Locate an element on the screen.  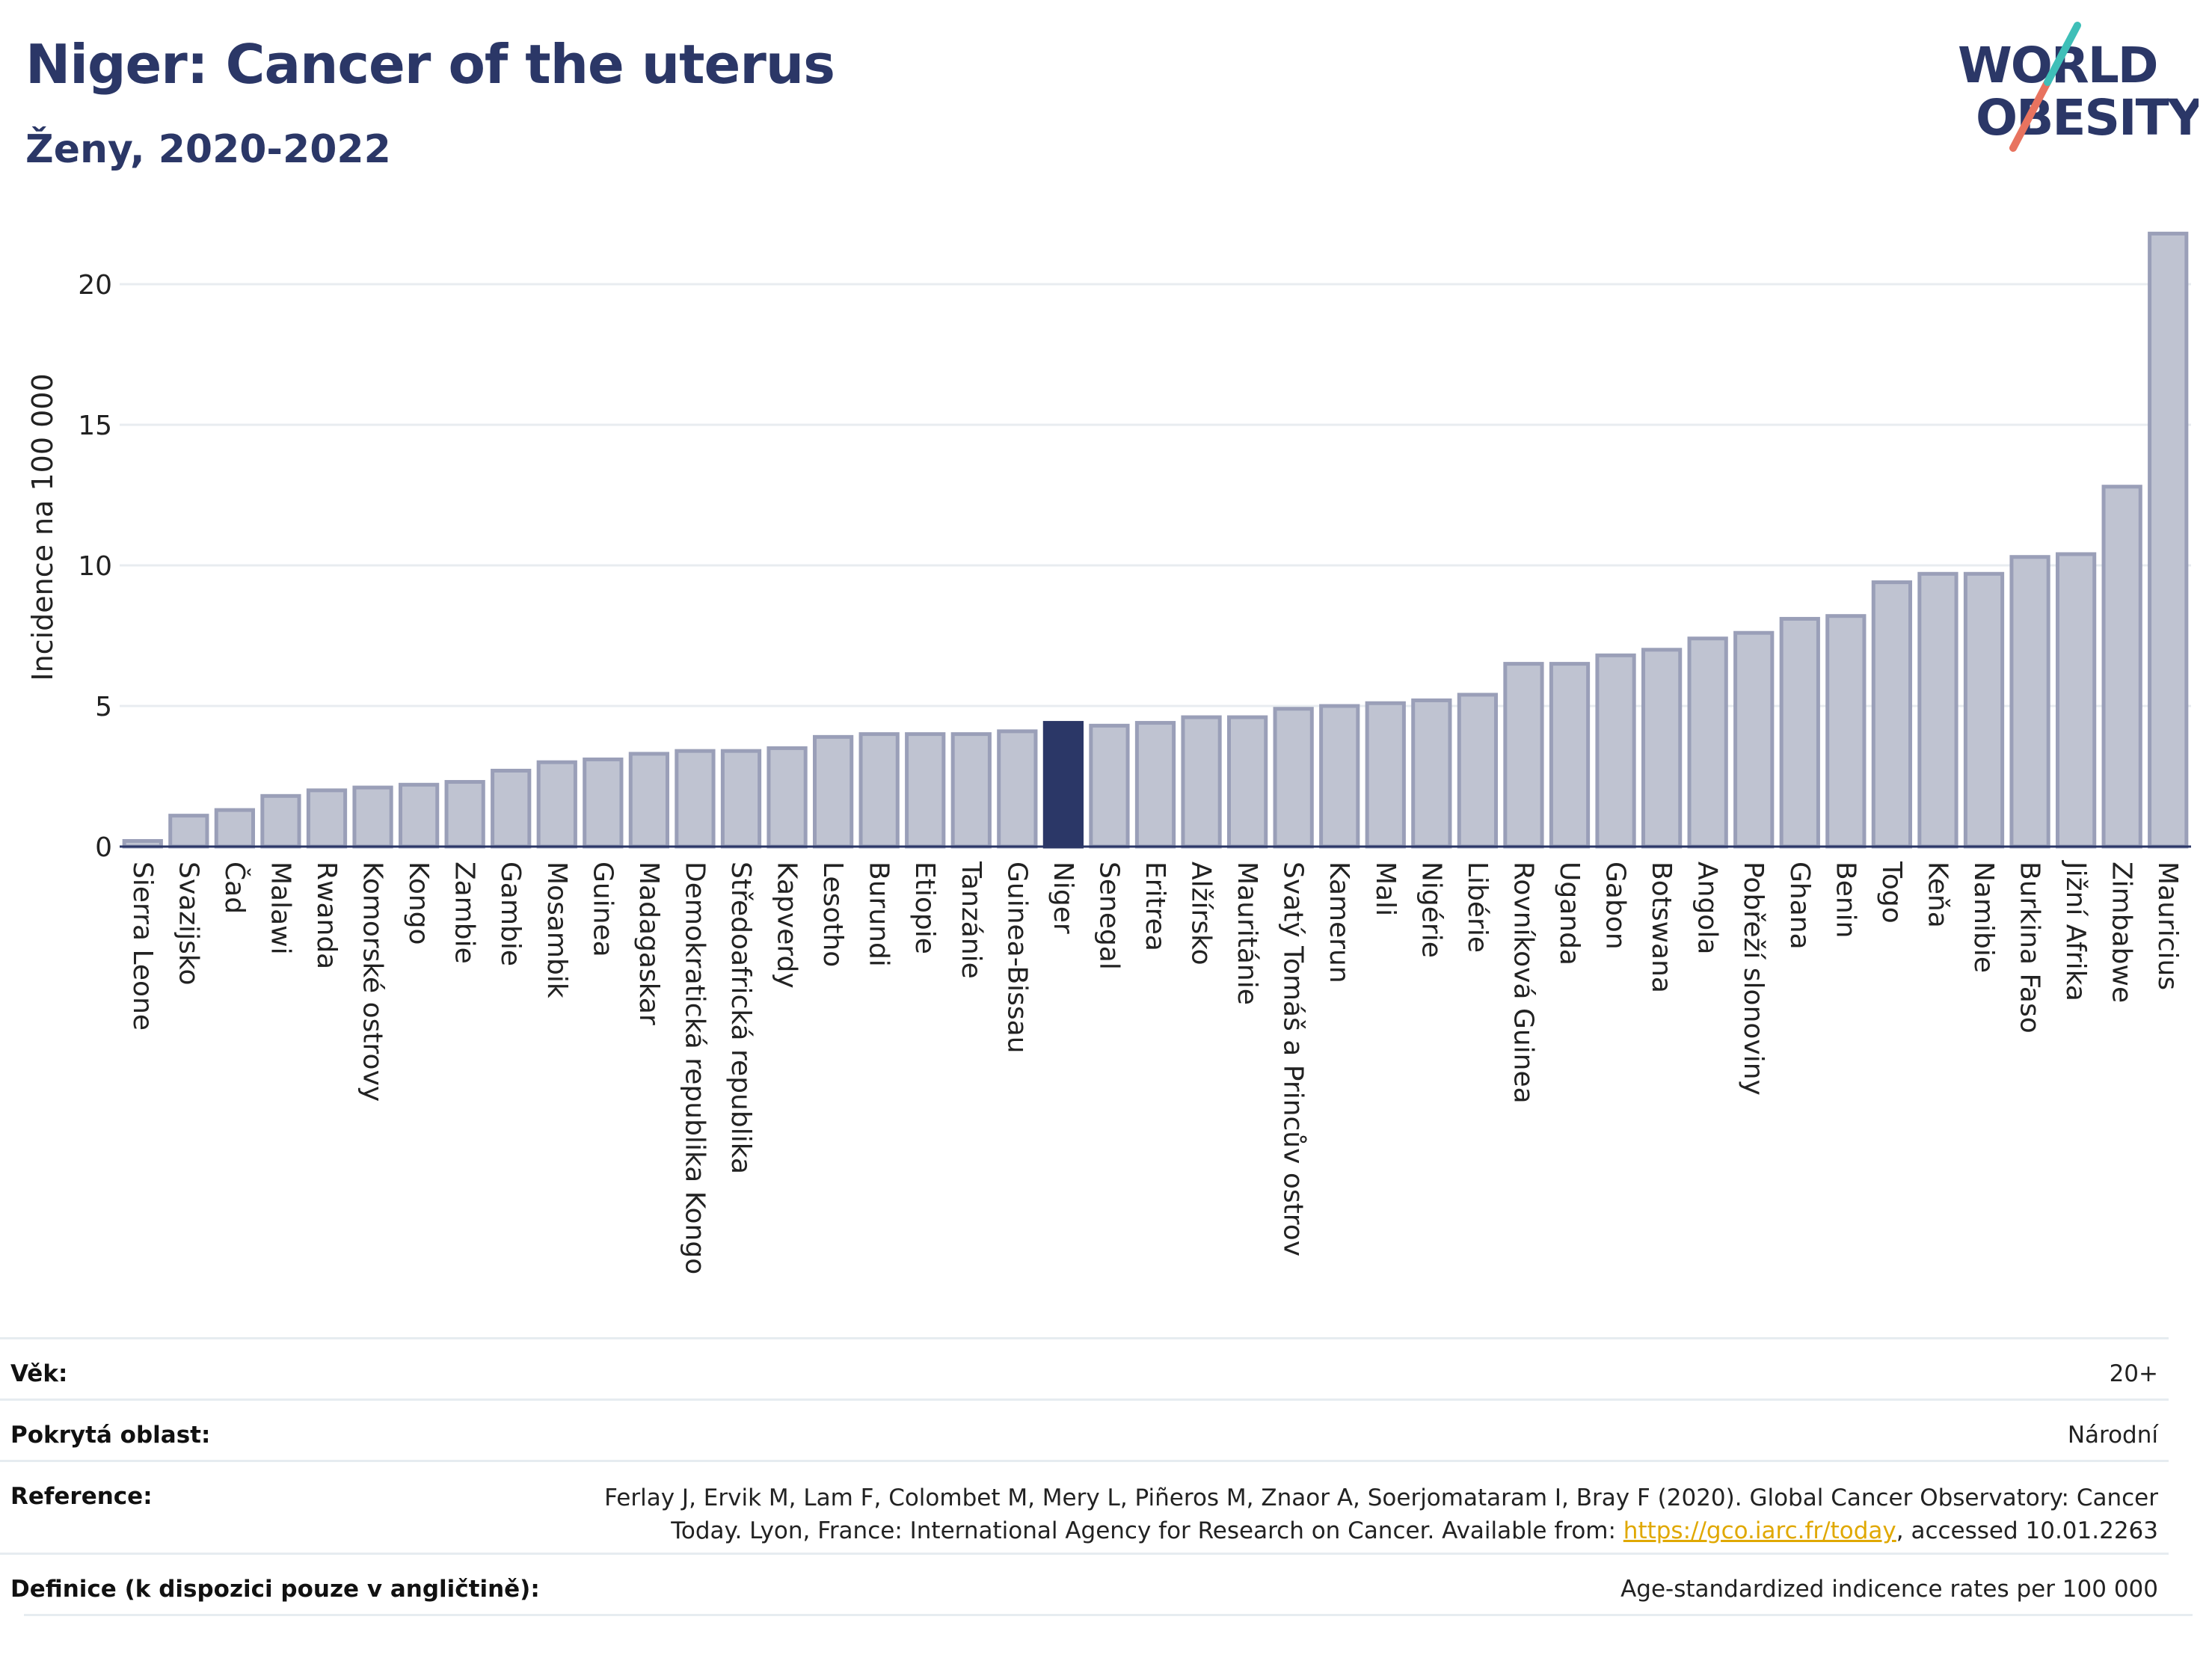
x-tick-label: Guinea-Bissau is located at coordinates (1016, 958).